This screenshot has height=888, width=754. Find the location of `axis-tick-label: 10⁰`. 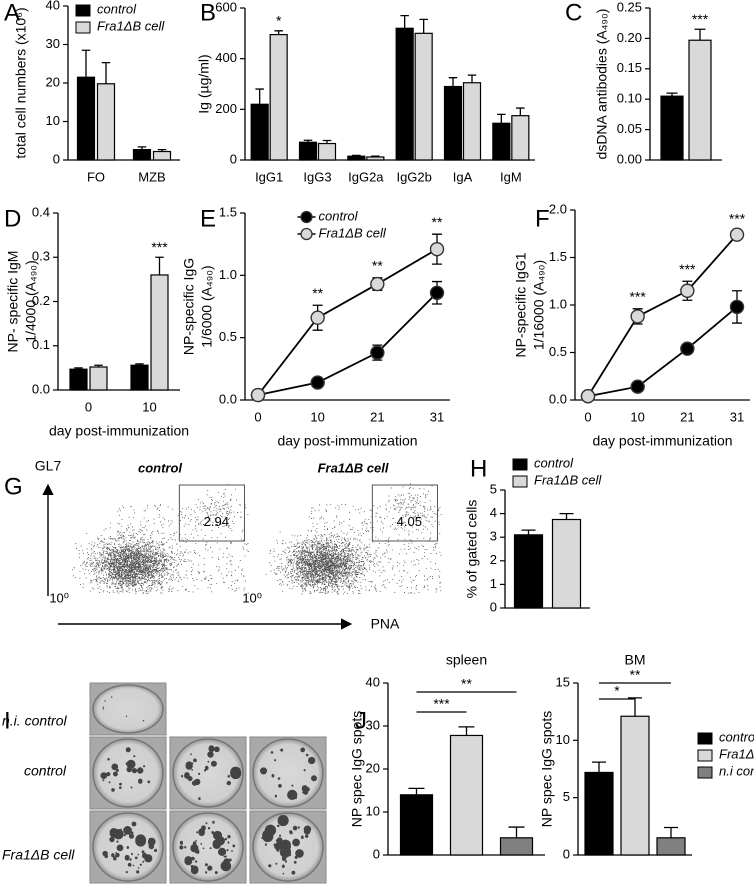

axis-tick-label: 10⁰ is located at coordinates (59, 597).